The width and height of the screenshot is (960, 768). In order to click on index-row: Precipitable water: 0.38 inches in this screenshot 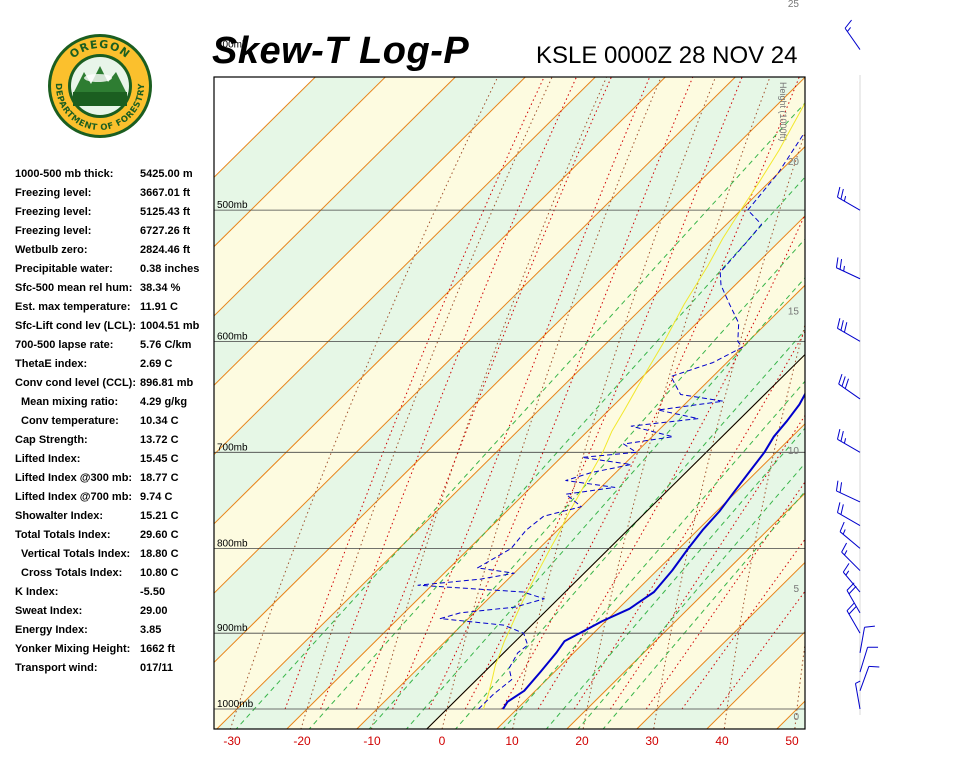, I will do `click(115, 272)`.